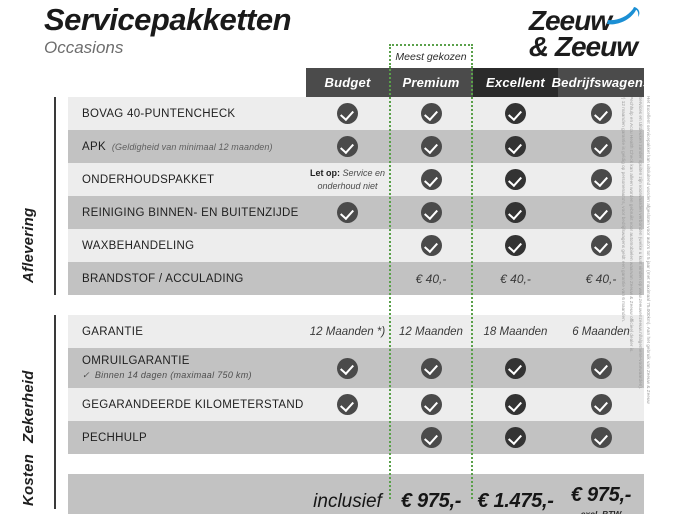 The image size is (685, 514). Describe the element at coordinates (347, 82) in the screenshot. I see `column-header-budget: Budget` at that location.